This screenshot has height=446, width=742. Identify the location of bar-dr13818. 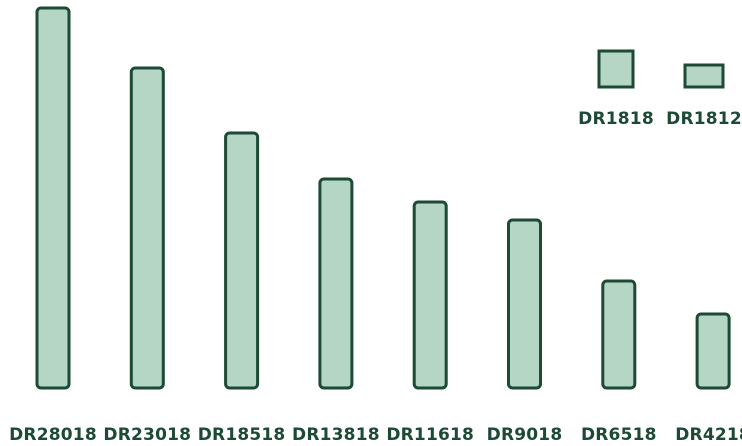
(336, 283).